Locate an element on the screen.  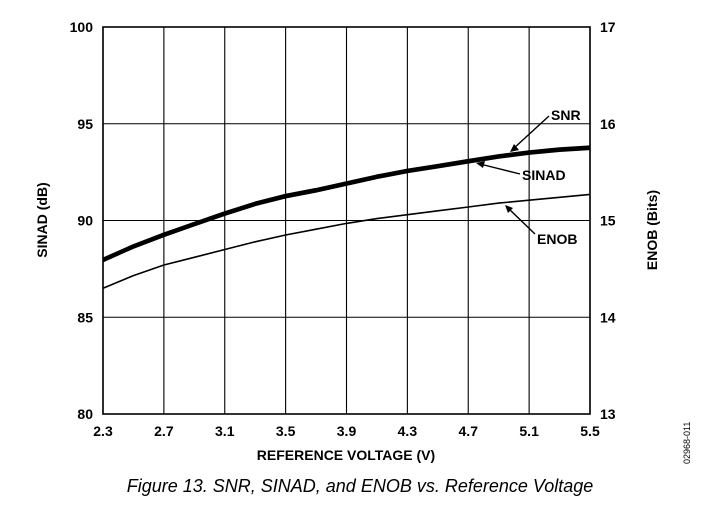
left-y-axis-title: SINAD (dB) is located at coordinates (42, 219).